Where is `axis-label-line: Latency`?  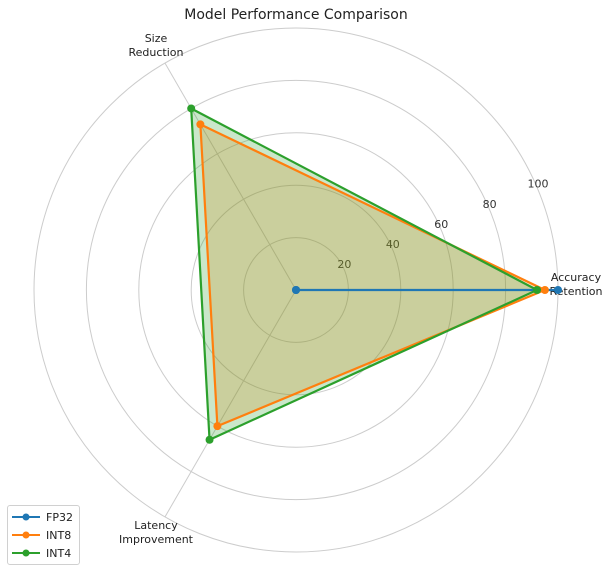 axis-label-line: Latency is located at coordinates (156, 525).